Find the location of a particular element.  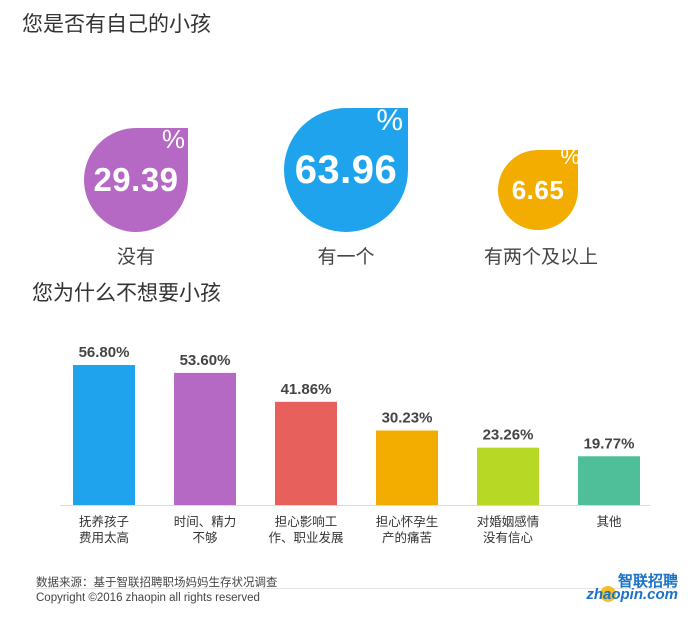

category-label-line: 对婚姻感情 is located at coordinates (508, 521).